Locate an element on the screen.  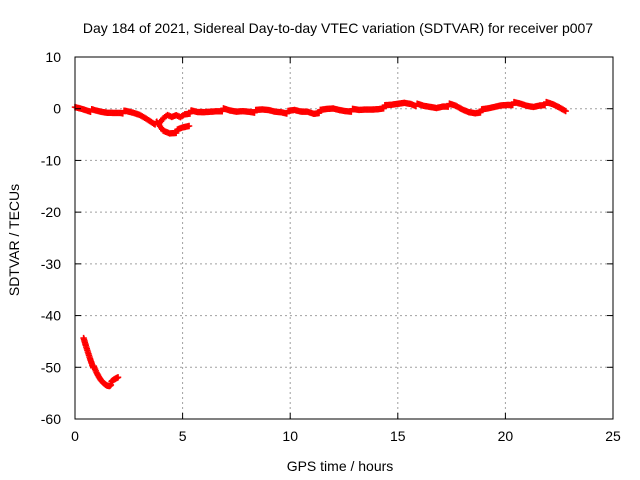
x-tick-label: 20 is located at coordinates (506, 436).